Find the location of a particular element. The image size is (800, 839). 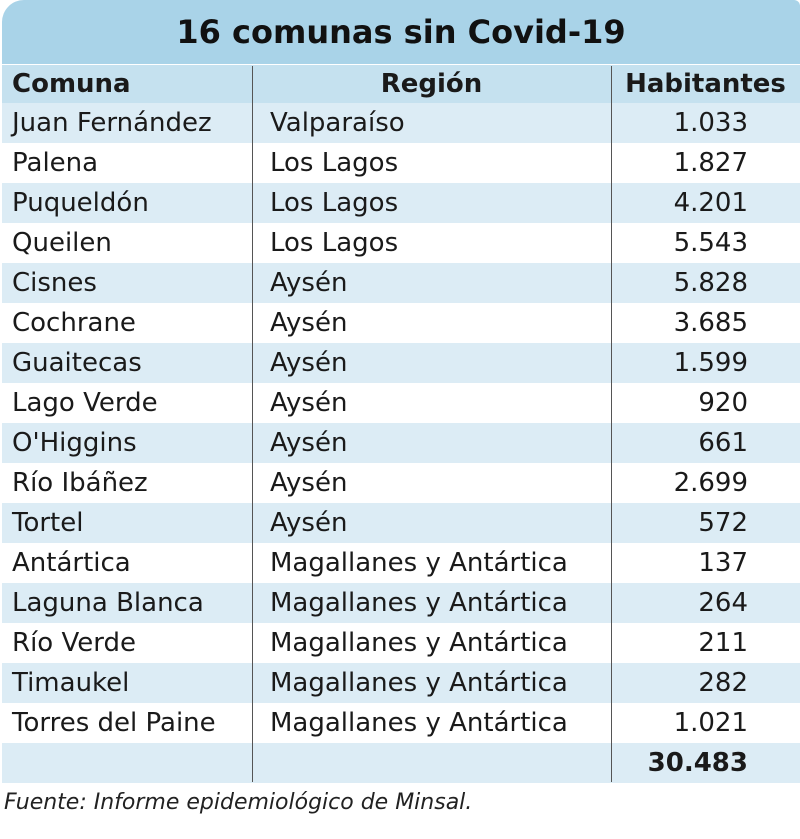

cell-comuna: Juan Fernández is located at coordinates (112, 123).